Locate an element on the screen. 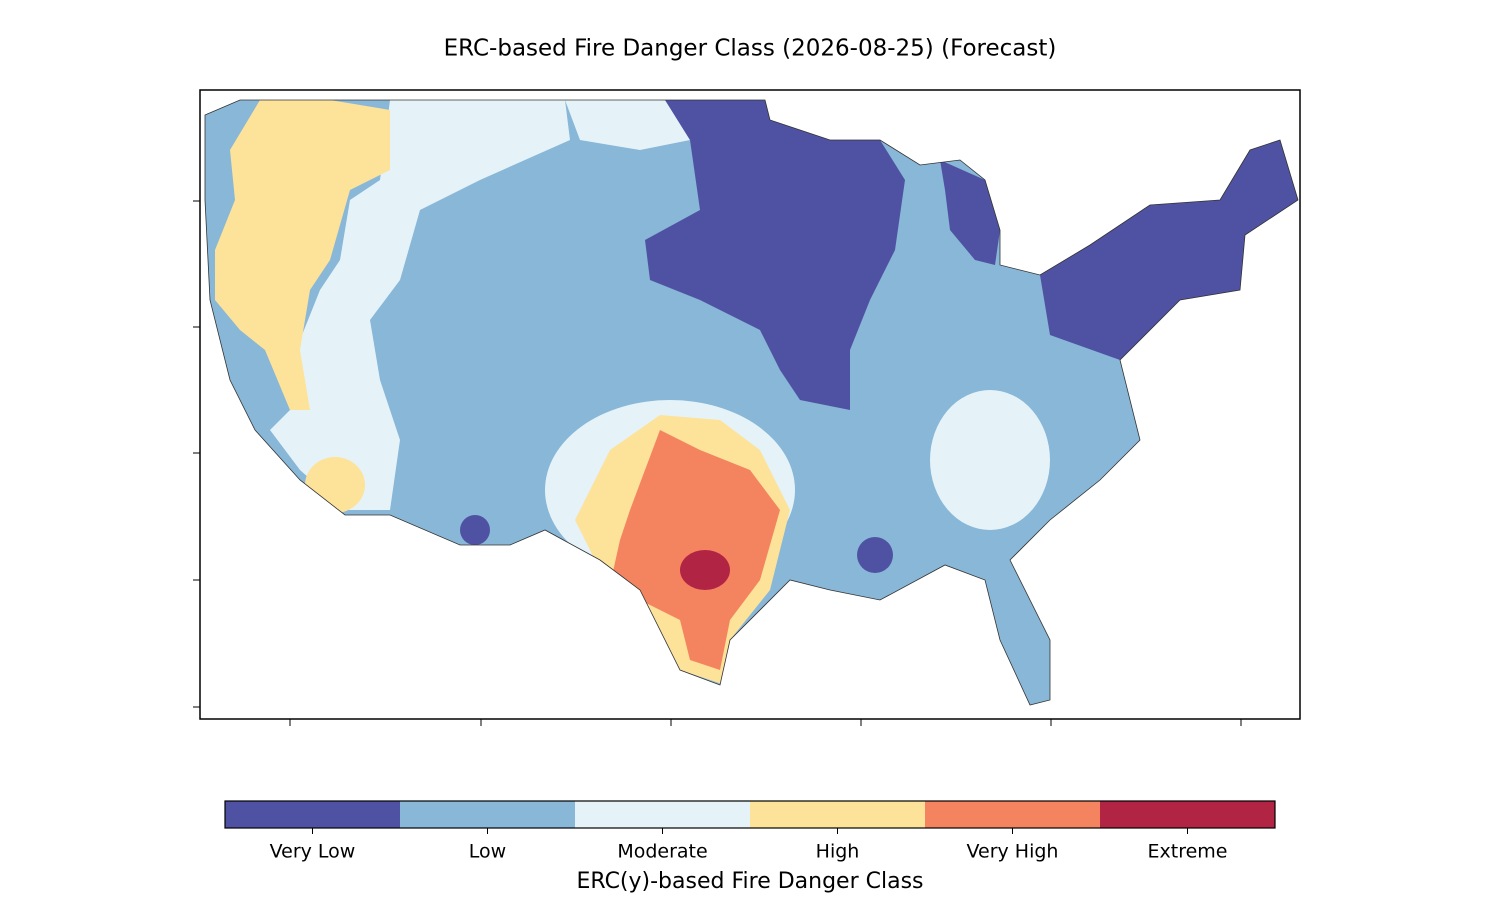 Image resolution: width=1500 pixels, height=904 pixels. colorbar-frame is located at coordinates (750, 814).